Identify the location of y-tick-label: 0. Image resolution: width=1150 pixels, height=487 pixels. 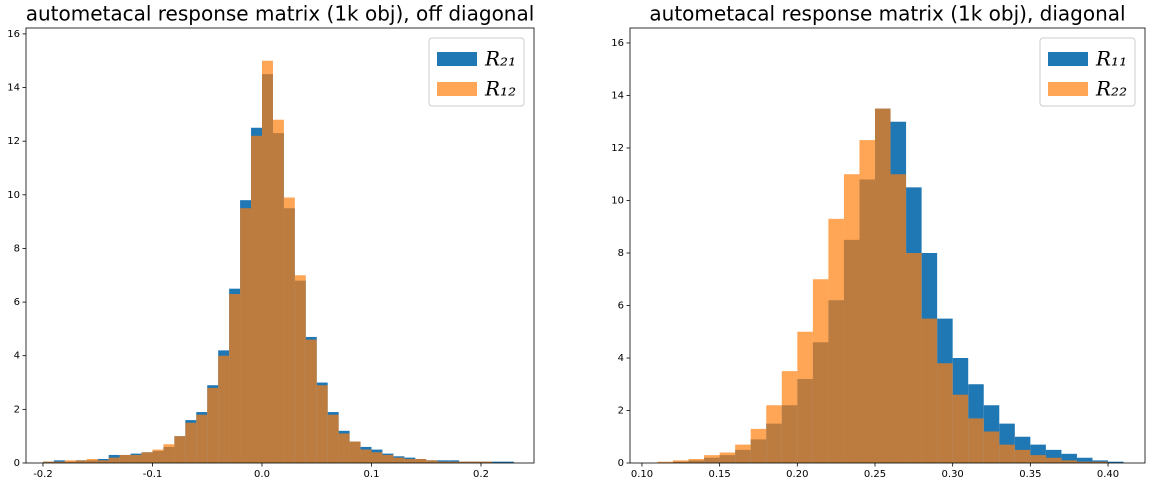
(17, 463).